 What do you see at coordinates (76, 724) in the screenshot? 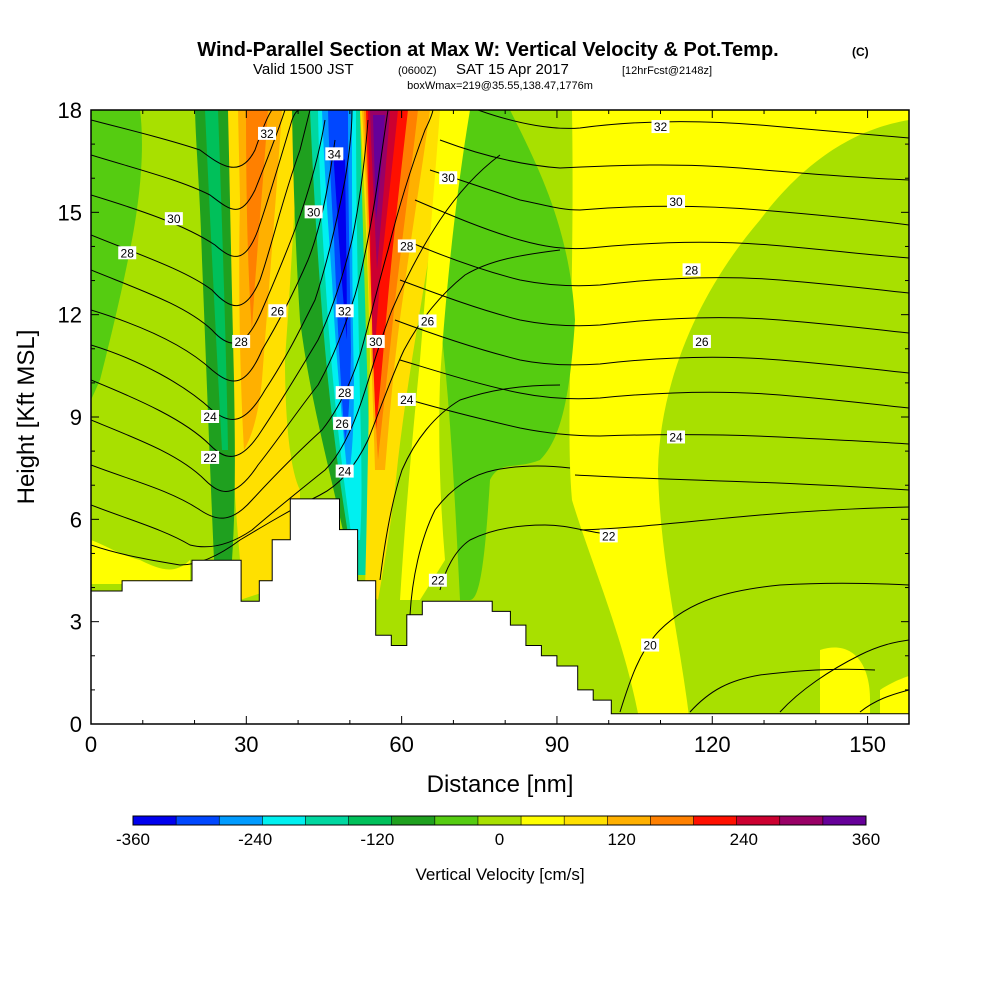
I see `y-tick-label: 0` at bounding box center [76, 724].